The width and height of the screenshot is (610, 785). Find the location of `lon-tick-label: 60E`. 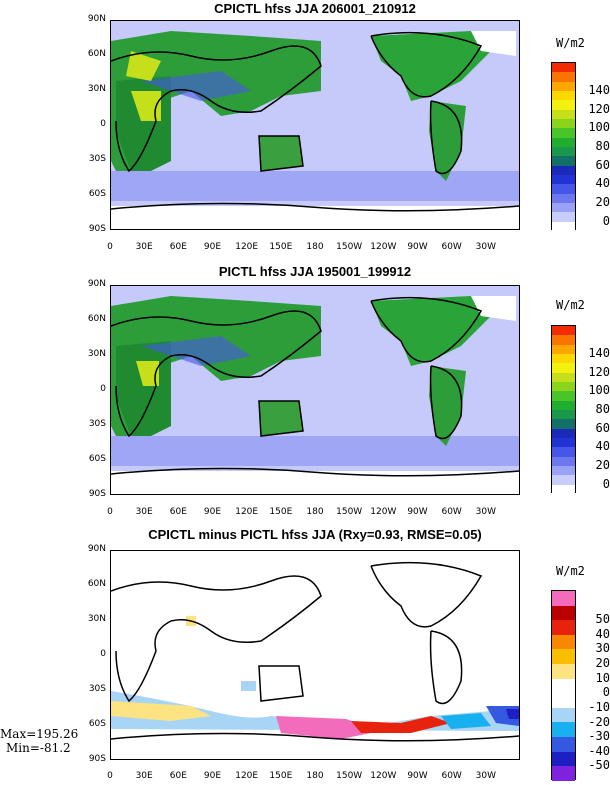

lon-tick-label: 60E is located at coordinates (178, 776).